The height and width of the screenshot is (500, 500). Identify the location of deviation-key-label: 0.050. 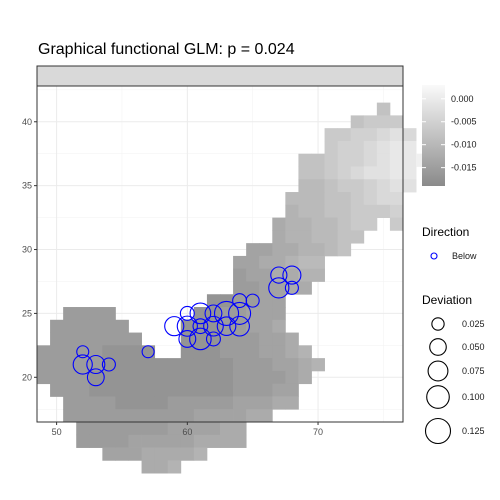
(473, 347).